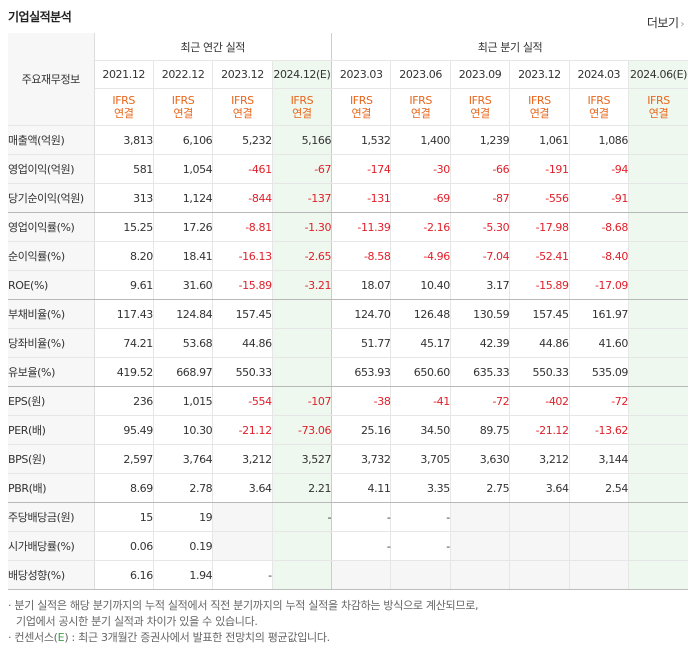  Describe the element at coordinates (51, 343) in the screenshot. I see `row-label: 당좌비율(%)` at that location.